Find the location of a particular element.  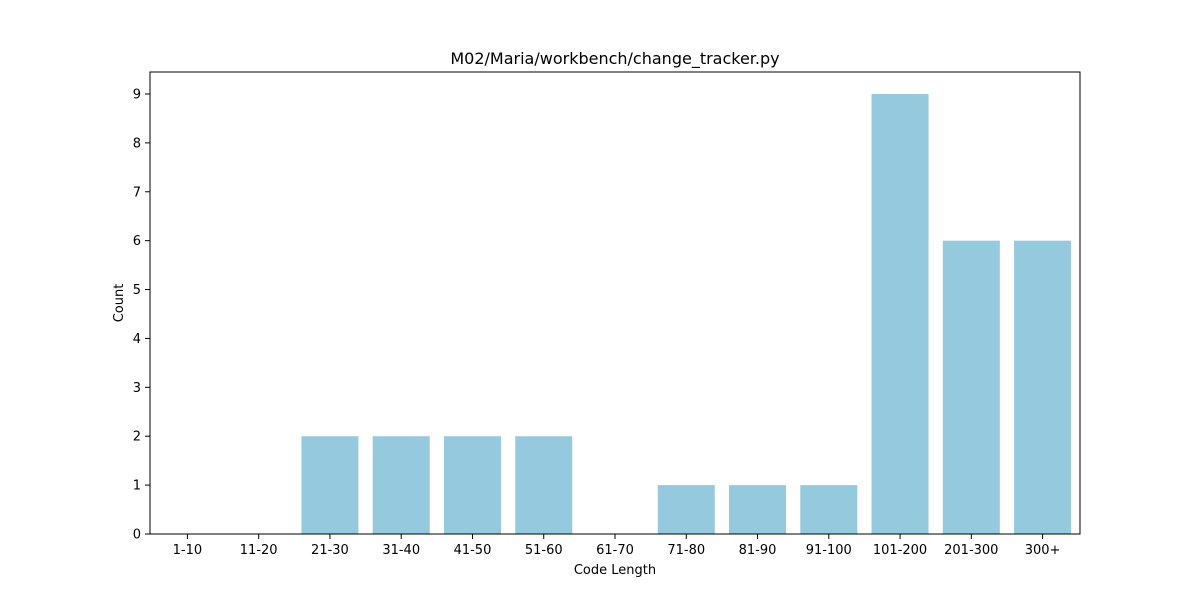

x-tick-label: 101-200 is located at coordinates (900, 550).